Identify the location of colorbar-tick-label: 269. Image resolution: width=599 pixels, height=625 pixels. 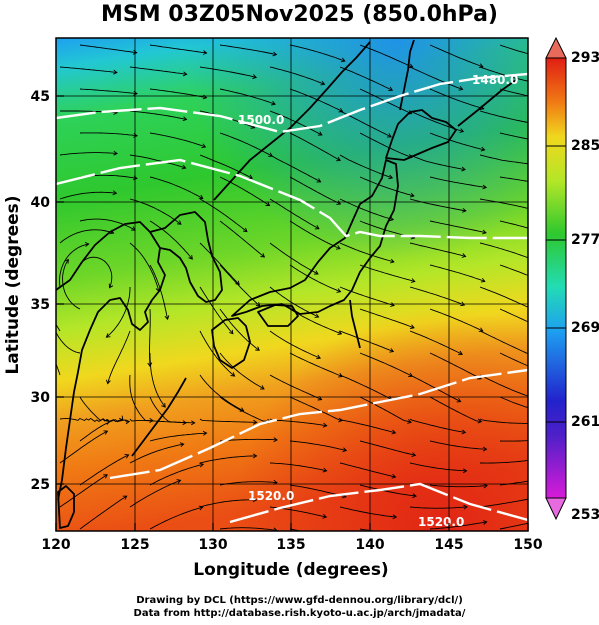
(585, 328).